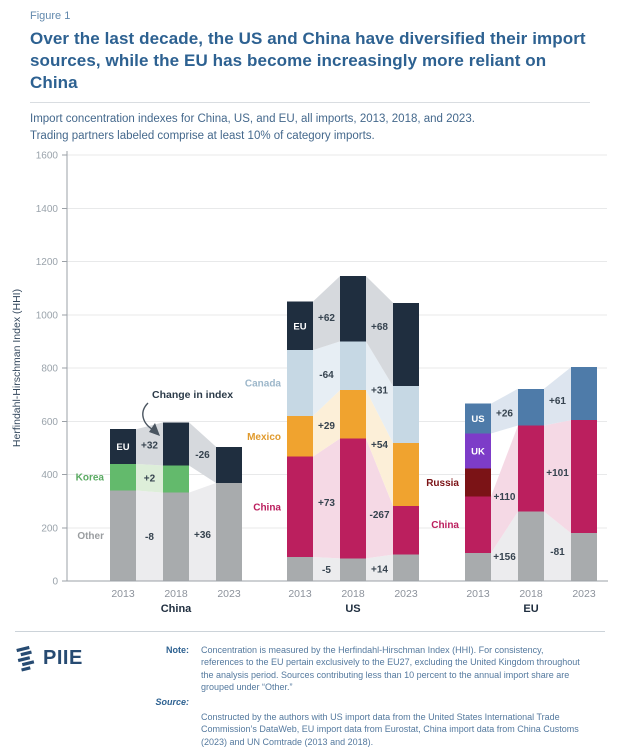 The height and width of the screenshot is (748, 620). Describe the element at coordinates (326, 425) in the screenshot. I see `change-label: +29` at that location.